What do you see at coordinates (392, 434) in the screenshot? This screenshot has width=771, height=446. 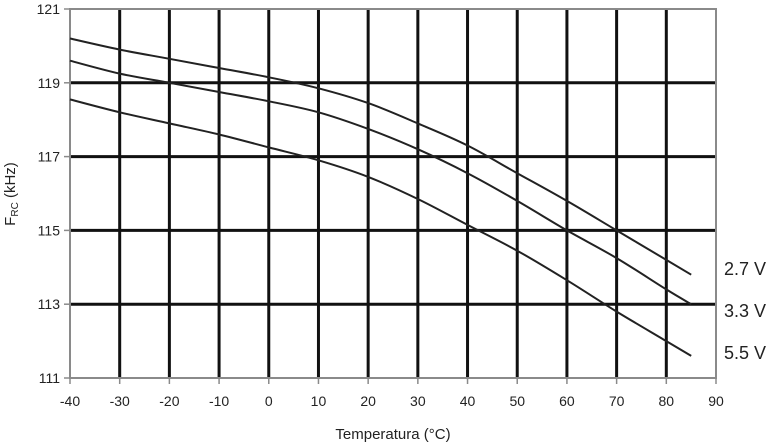 I see `x-axis-title: Temperatura (°C)` at bounding box center [392, 434].